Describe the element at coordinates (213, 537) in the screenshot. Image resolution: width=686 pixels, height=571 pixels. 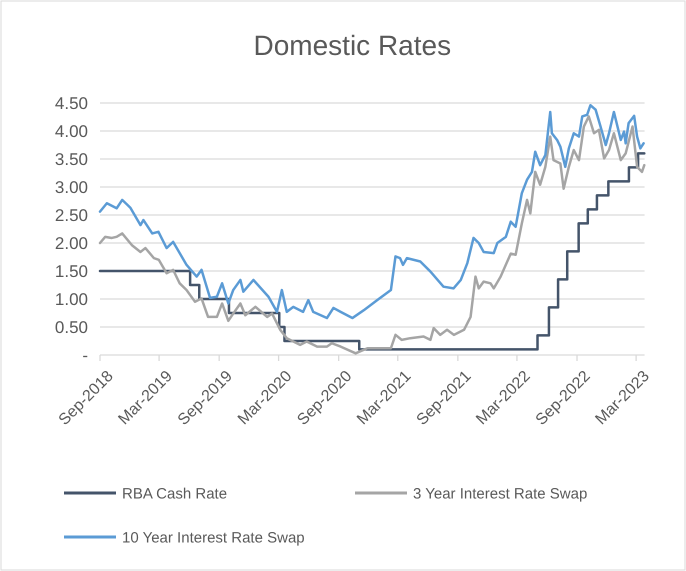
I see `legend-label: 10 Year Interest Rate Swap` at that location.